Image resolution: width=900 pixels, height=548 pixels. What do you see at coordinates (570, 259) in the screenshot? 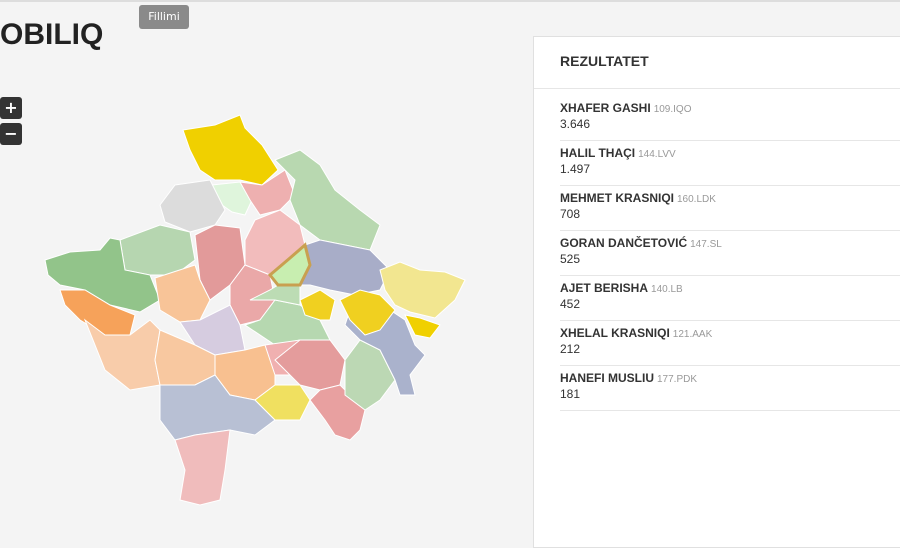
I see `vote-count: 525` at bounding box center [570, 259].